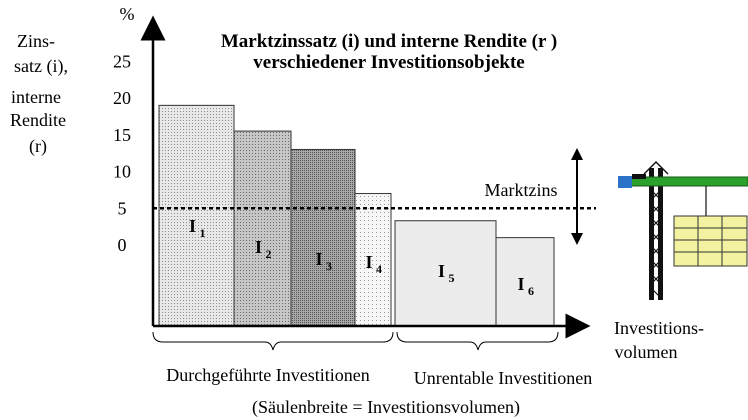 The image size is (748, 420). What do you see at coordinates (388, 62) in the screenshot?
I see `chart-subtitle: verschiedener Investitionsobjekte` at bounding box center [388, 62].